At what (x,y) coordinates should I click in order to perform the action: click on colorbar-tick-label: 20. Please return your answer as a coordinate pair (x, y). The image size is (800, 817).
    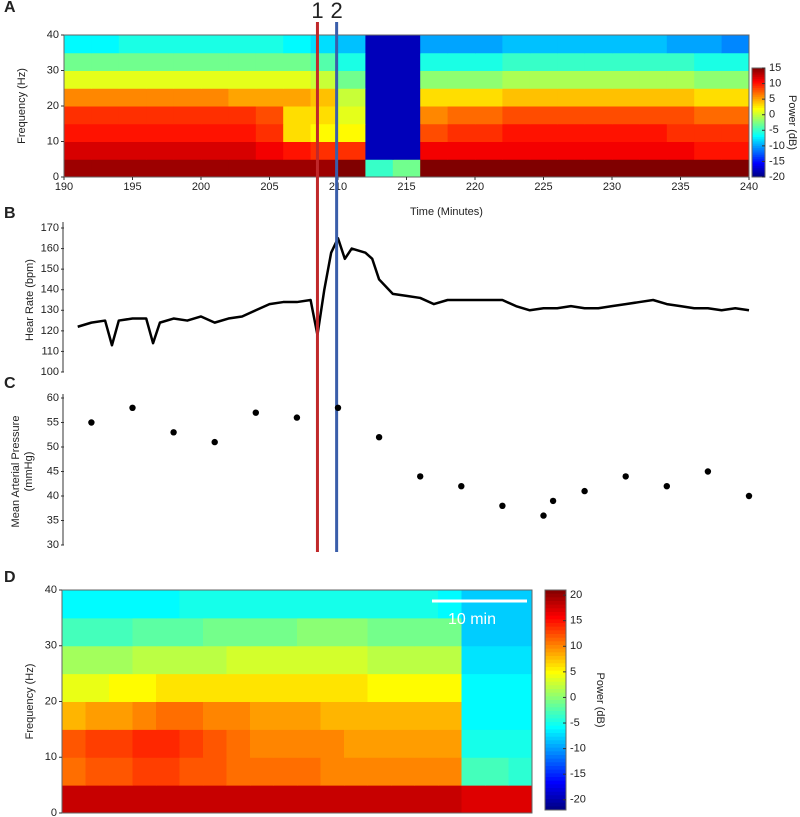
    Looking at the image, I should click on (576, 595).